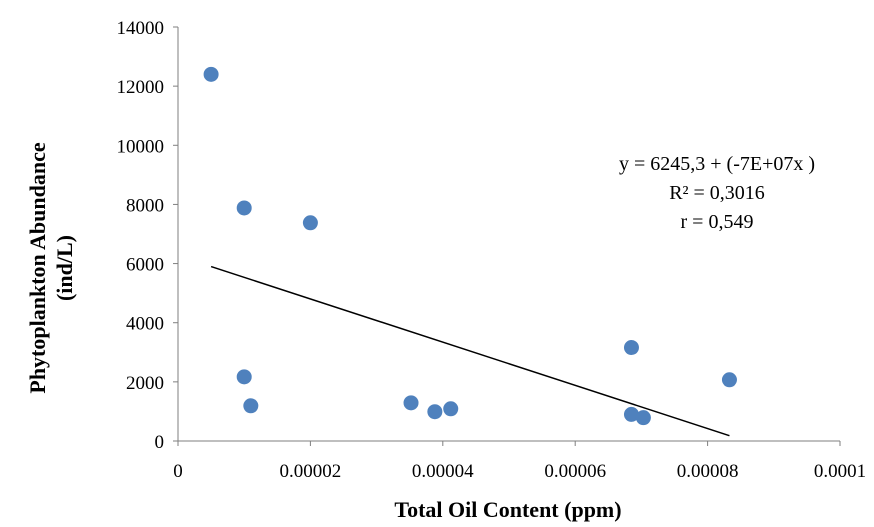 The height and width of the screenshot is (527, 874). I want to click on x-axis-ticks: 0 0.00002 0.00004 0.00006 0.00008 0.0001, so click(519, 461).